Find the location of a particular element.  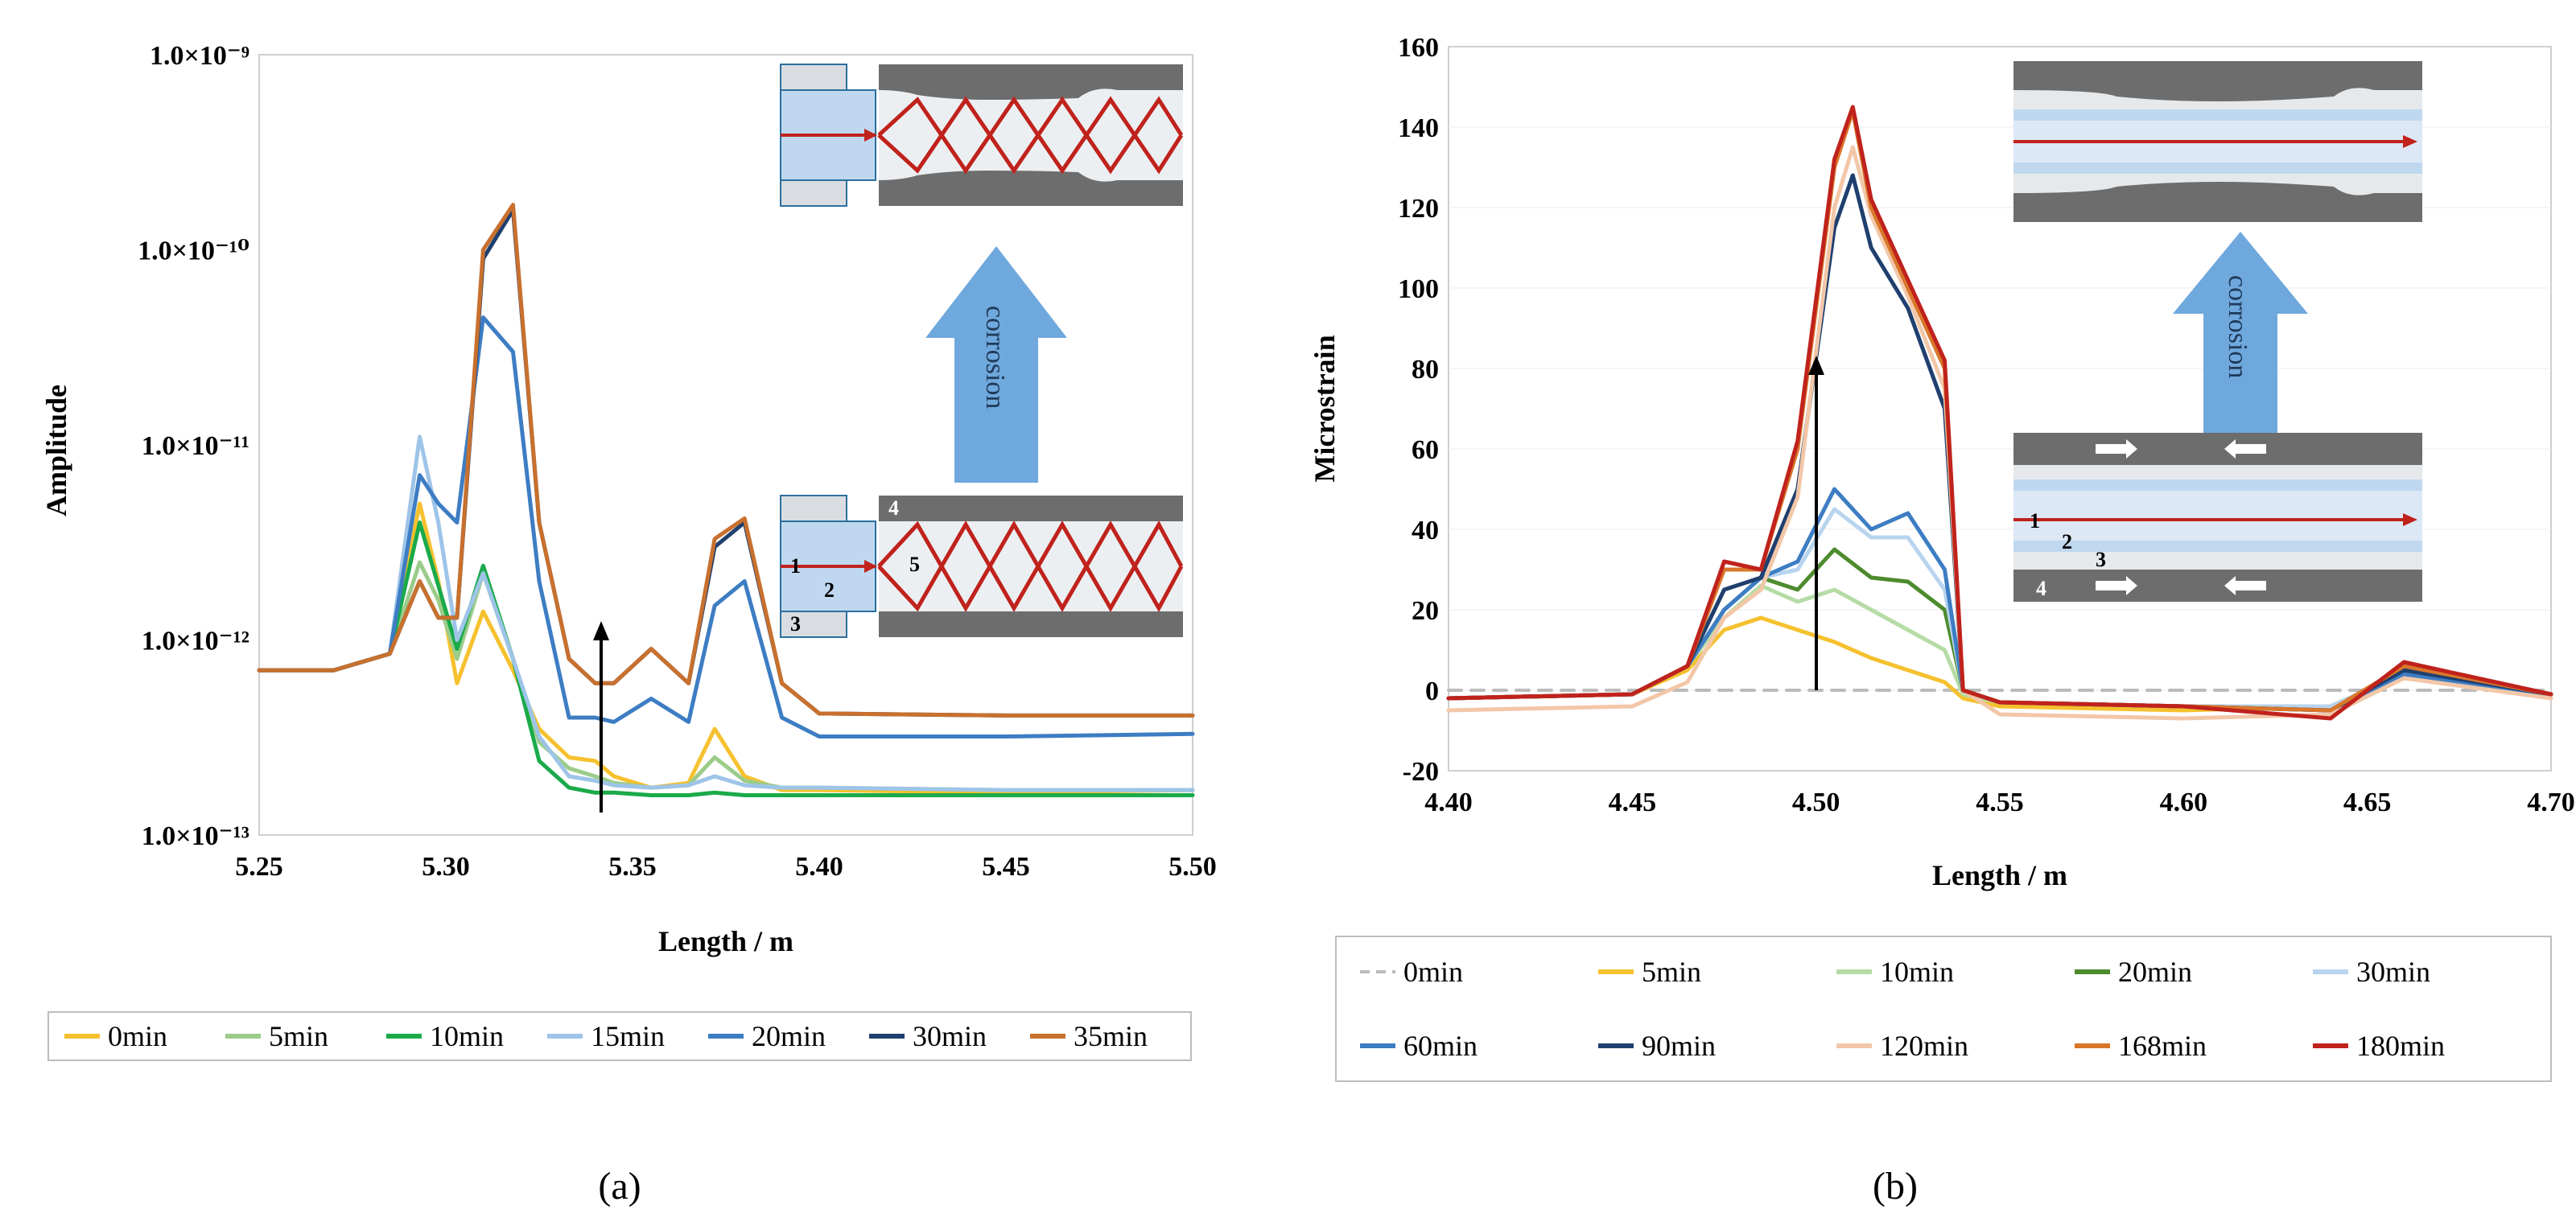

chart-a-corrosion-label: corrosion is located at coordinates (995, 357).